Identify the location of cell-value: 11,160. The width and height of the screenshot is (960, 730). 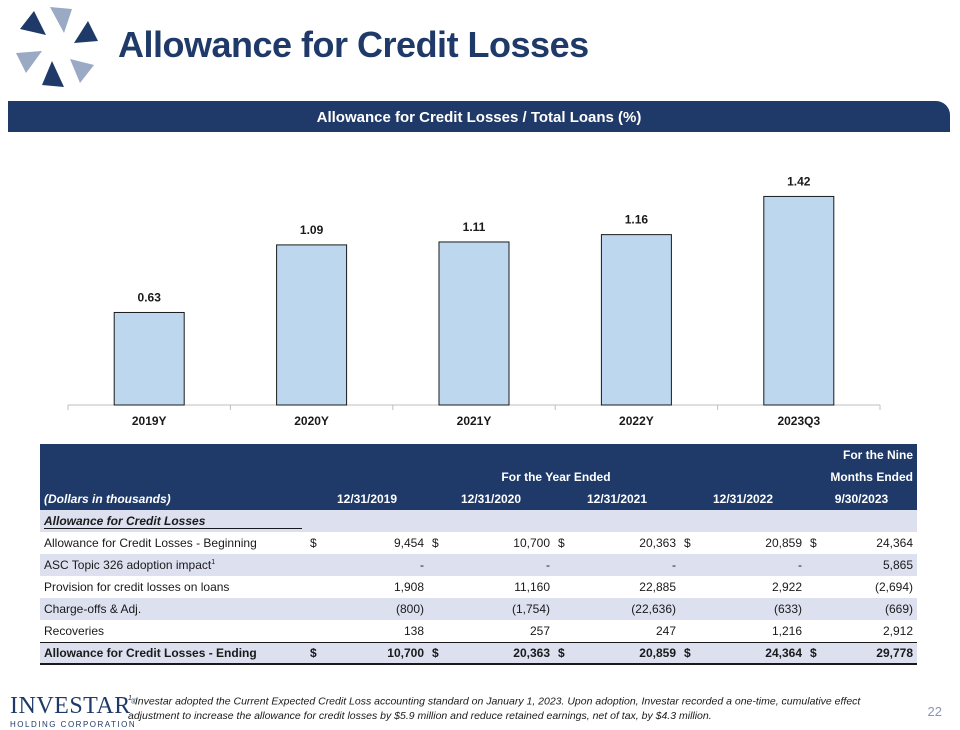
(502, 587).